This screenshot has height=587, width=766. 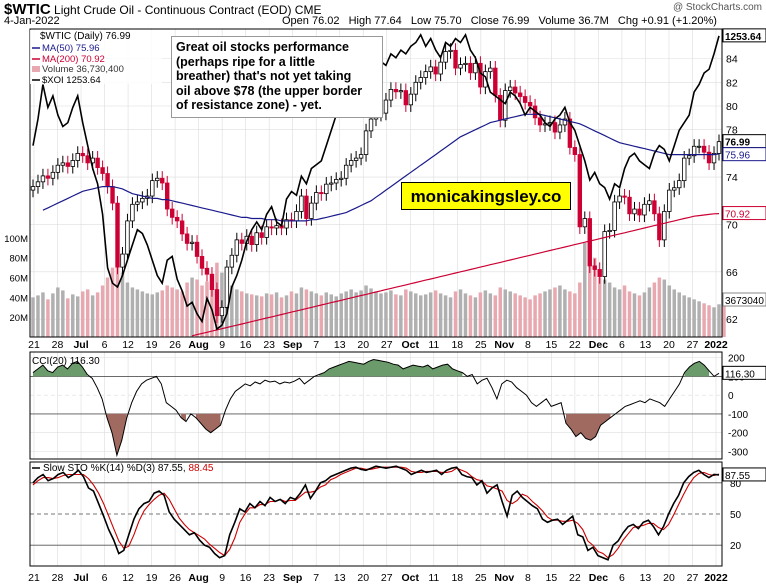 I want to click on volume-tick-label: 80M, so click(x=19, y=259).